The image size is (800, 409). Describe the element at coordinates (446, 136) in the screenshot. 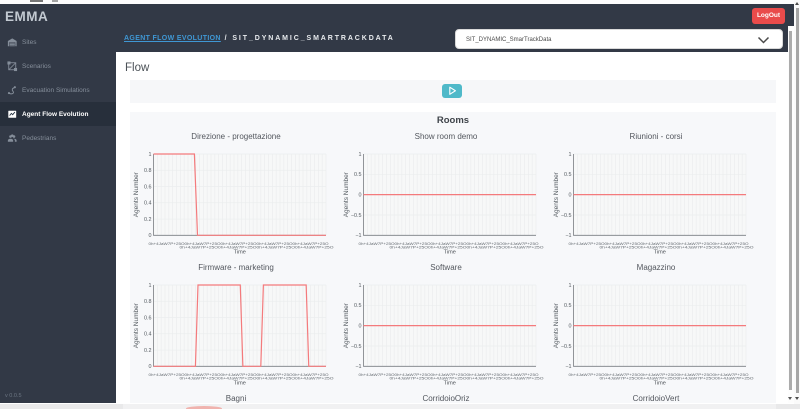

I see `svg-text: Show room demo` at that location.